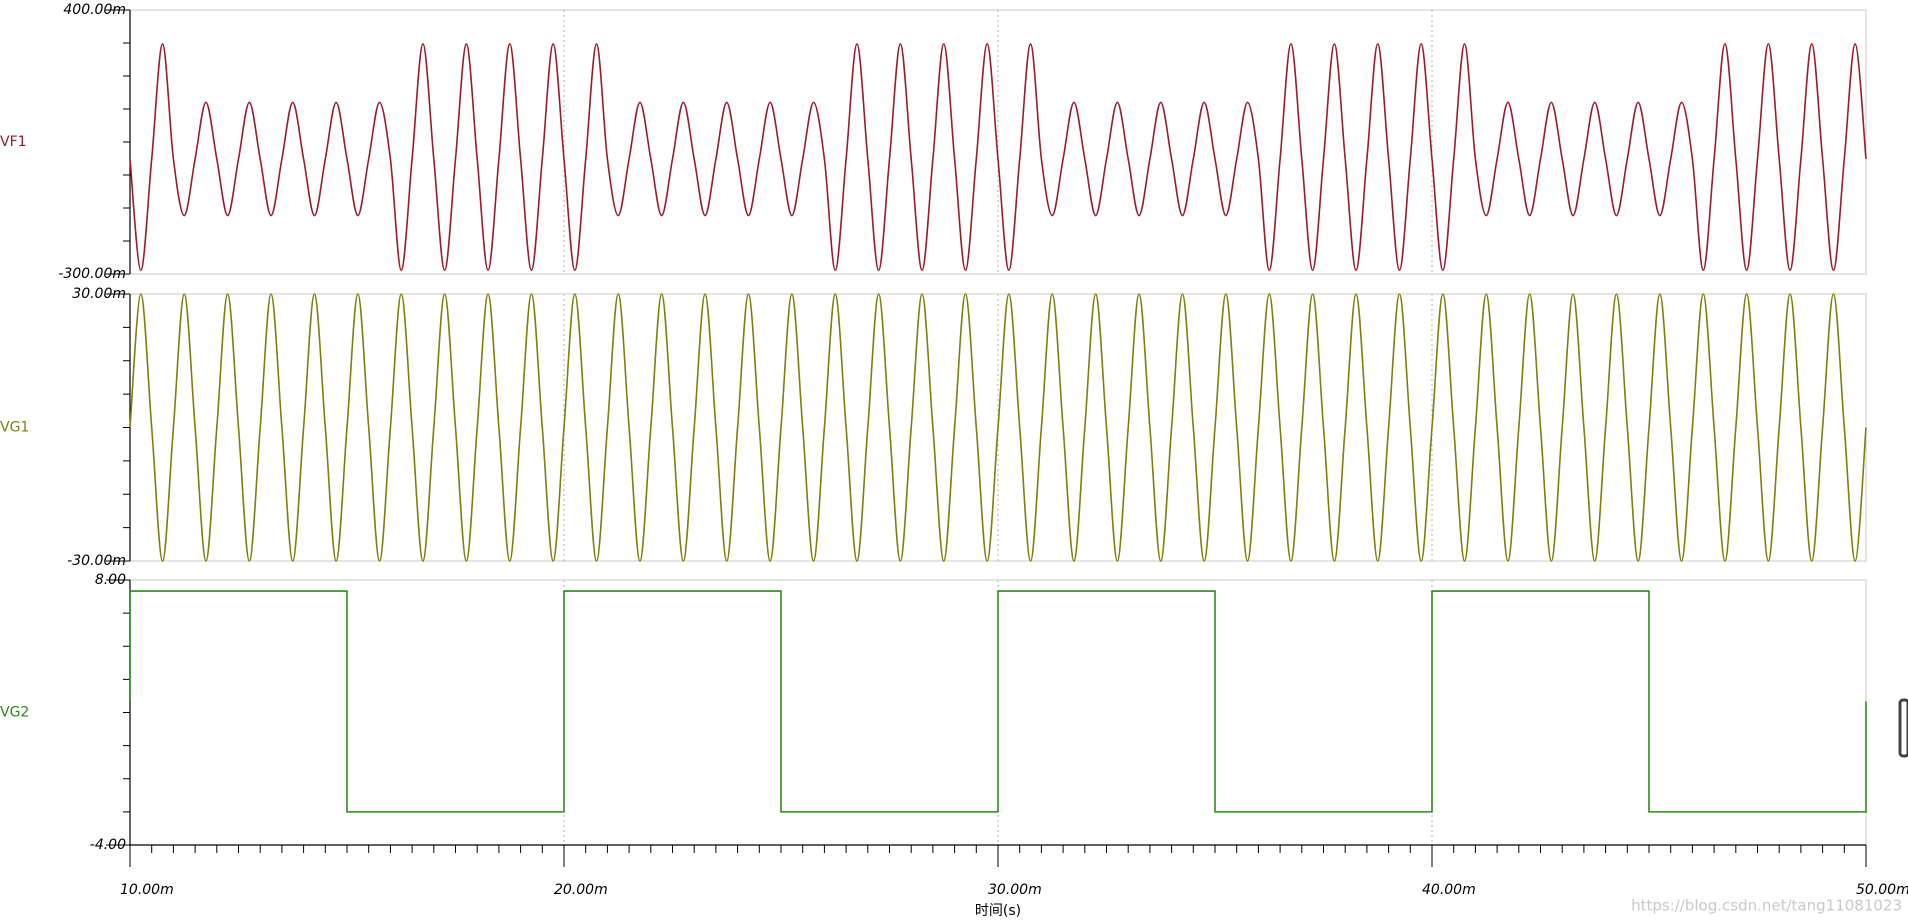  Describe the element at coordinates (110, 580) in the screenshot. I see `y-tick-label: 8.00` at that location.